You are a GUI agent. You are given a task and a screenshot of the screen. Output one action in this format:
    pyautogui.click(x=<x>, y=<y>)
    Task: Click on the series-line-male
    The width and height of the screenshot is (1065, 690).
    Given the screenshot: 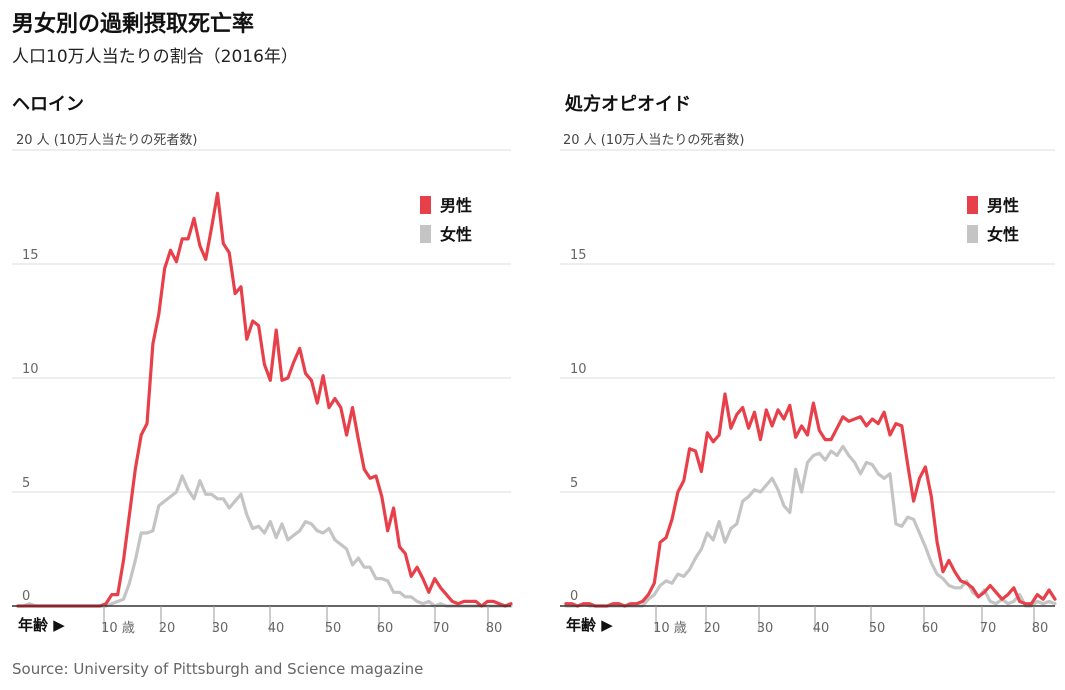 What is the action you would take?
    pyautogui.click(x=810, y=500)
    